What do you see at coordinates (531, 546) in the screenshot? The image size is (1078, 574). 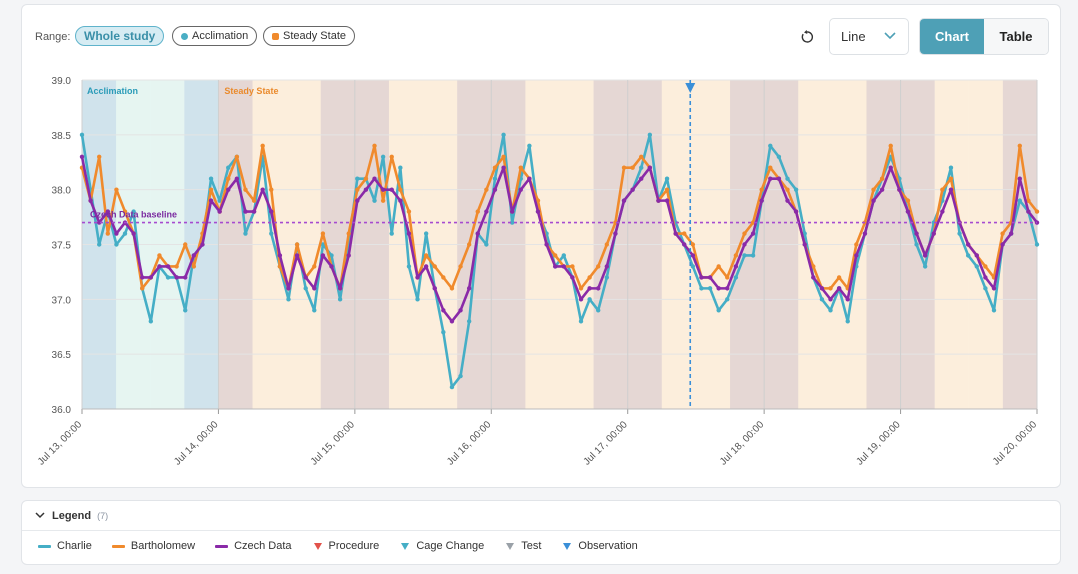 I see `legend-item-label: Test` at bounding box center [531, 546].